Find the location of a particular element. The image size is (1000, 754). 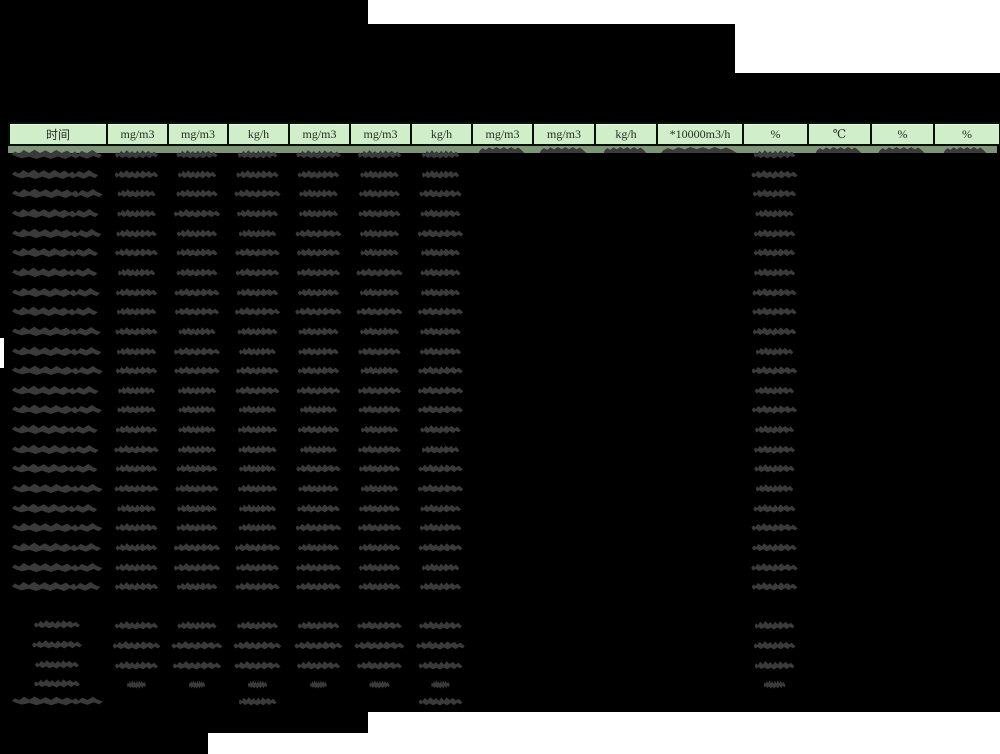

header-cell-4: mg/m3 is located at coordinates (320, 134).